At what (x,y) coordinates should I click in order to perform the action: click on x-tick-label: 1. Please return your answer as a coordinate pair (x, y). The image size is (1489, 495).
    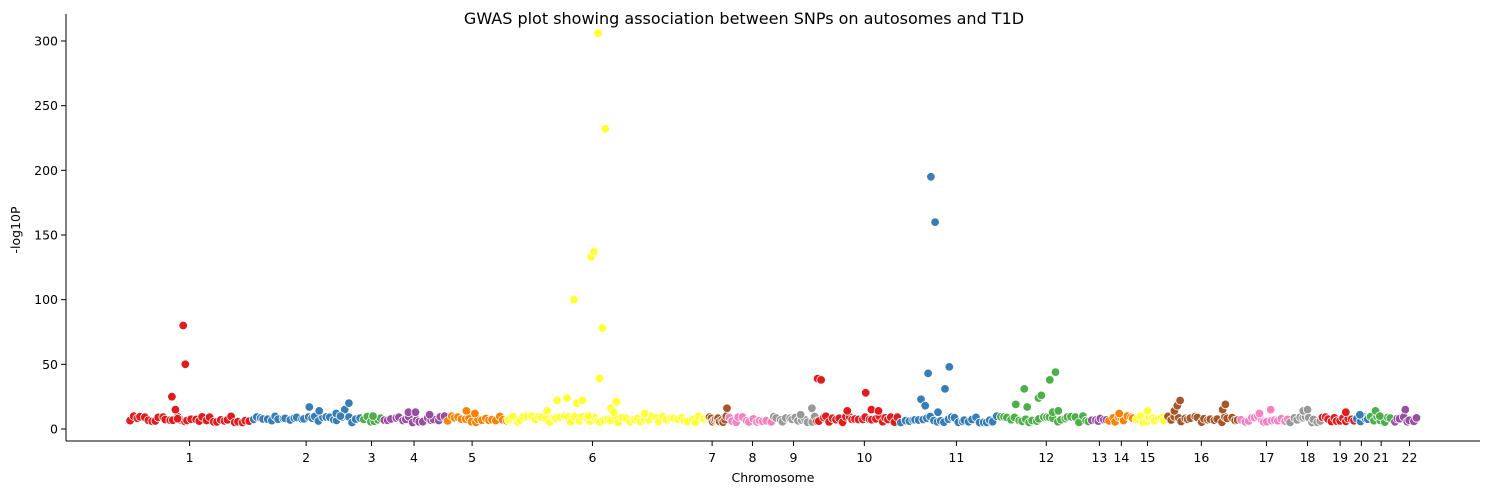
    Looking at the image, I should click on (190, 457).